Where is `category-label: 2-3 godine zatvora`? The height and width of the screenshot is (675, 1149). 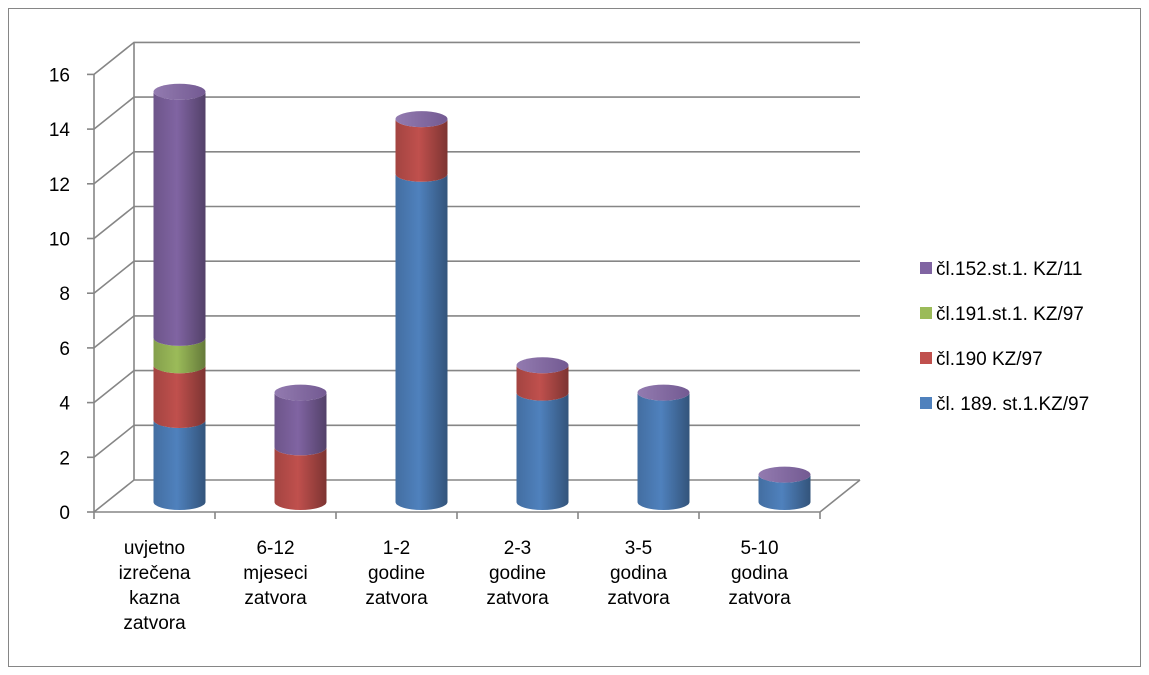 category-label: 2-3 godine zatvora is located at coordinates (517, 573).